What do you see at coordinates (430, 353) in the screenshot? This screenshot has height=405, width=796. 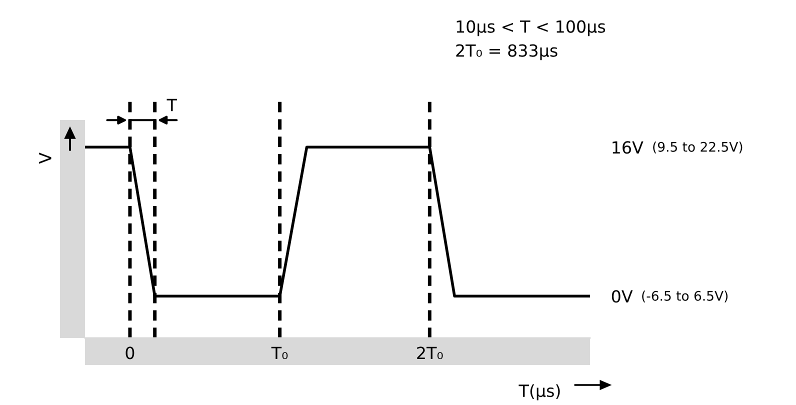 I see `x-tick-label: 2T₀` at bounding box center [430, 353].